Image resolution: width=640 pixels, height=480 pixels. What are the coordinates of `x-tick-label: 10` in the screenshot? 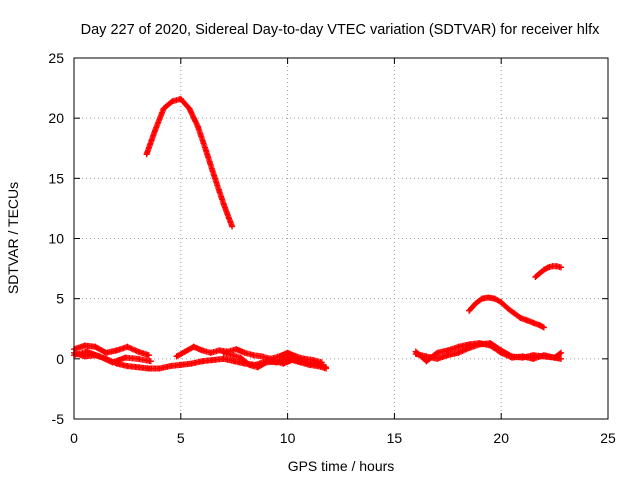 It's located at (288, 438).